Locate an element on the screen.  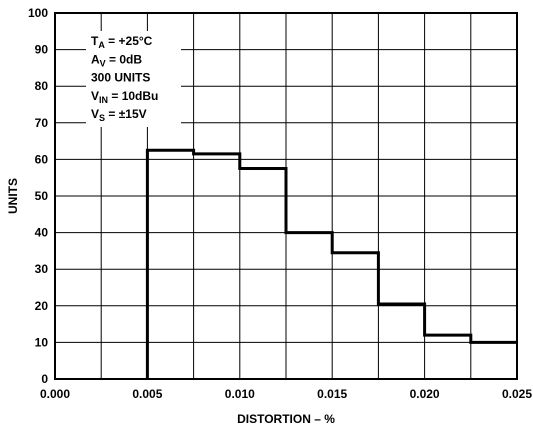
annotation-line: VS = ±15V is located at coordinates (119, 115).